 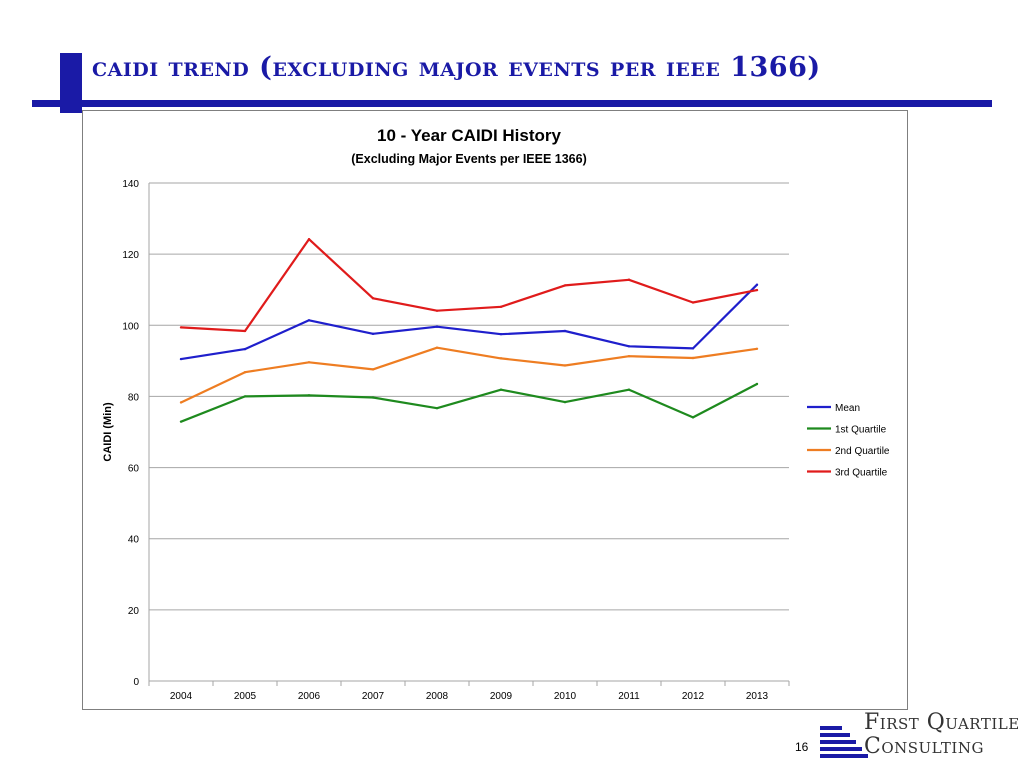 What do you see at coordinates (844, 744) in the screenshot?
I see `logo-bars-icon` at bounding box center [844, 744].